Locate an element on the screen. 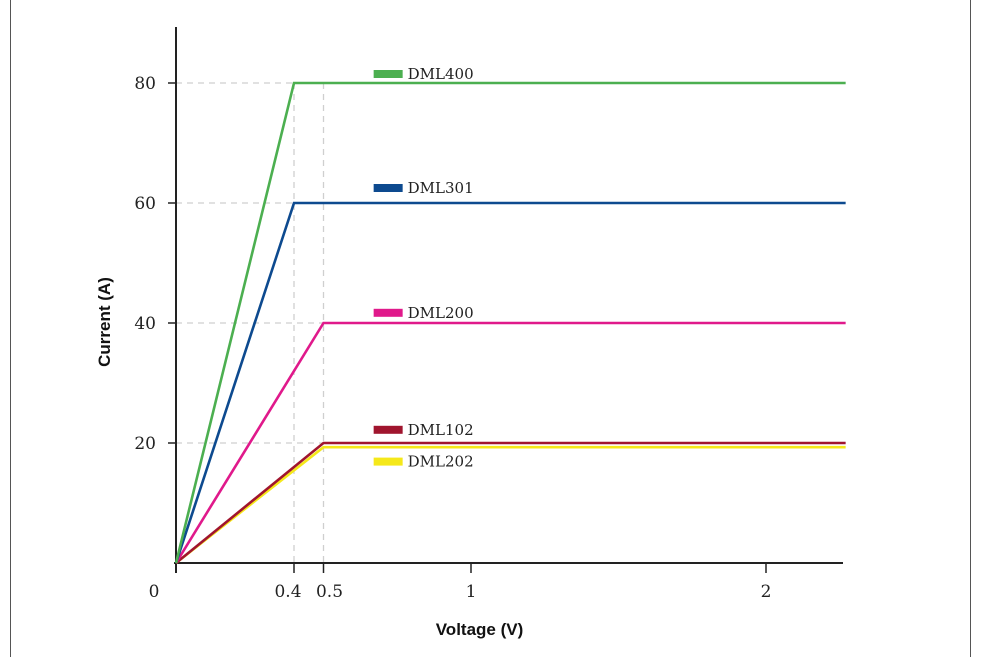 The height and width of the screenshot is (657, 981). series-line-dml202 is located at coordinates (510, 505).